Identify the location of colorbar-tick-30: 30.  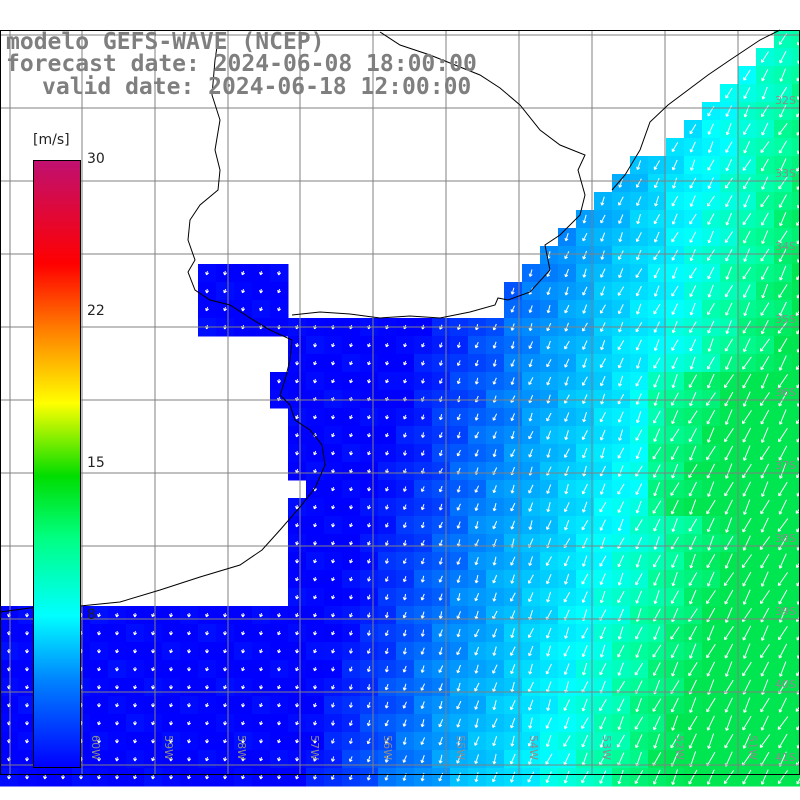
(96, 159).